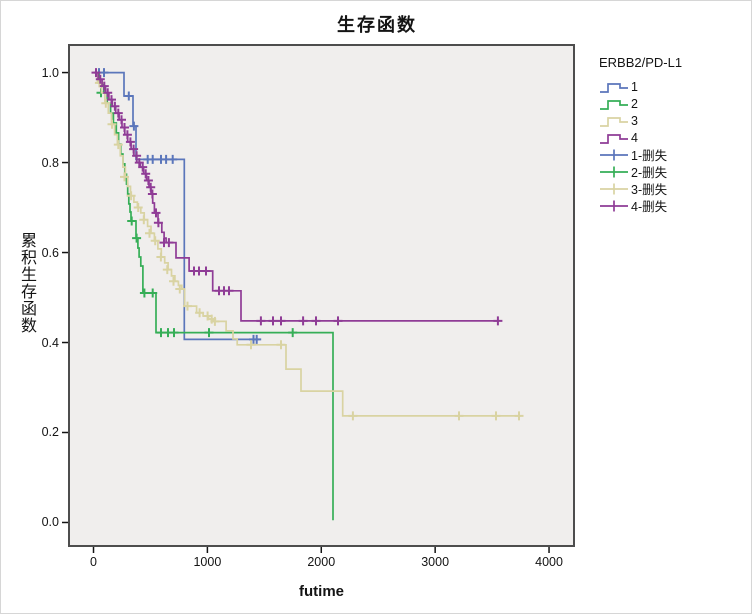 The width and height of the screenshot is (752, 614). I want to click on legend-label: 2-删失, so click(649, 173).